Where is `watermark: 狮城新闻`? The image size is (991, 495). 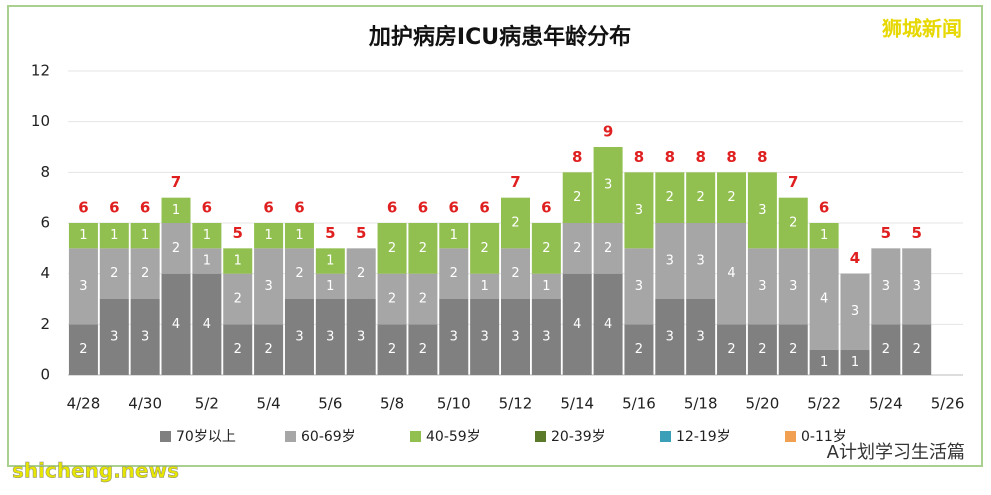
watermark: 狮城新闻 is located at coordinates (922, 29).